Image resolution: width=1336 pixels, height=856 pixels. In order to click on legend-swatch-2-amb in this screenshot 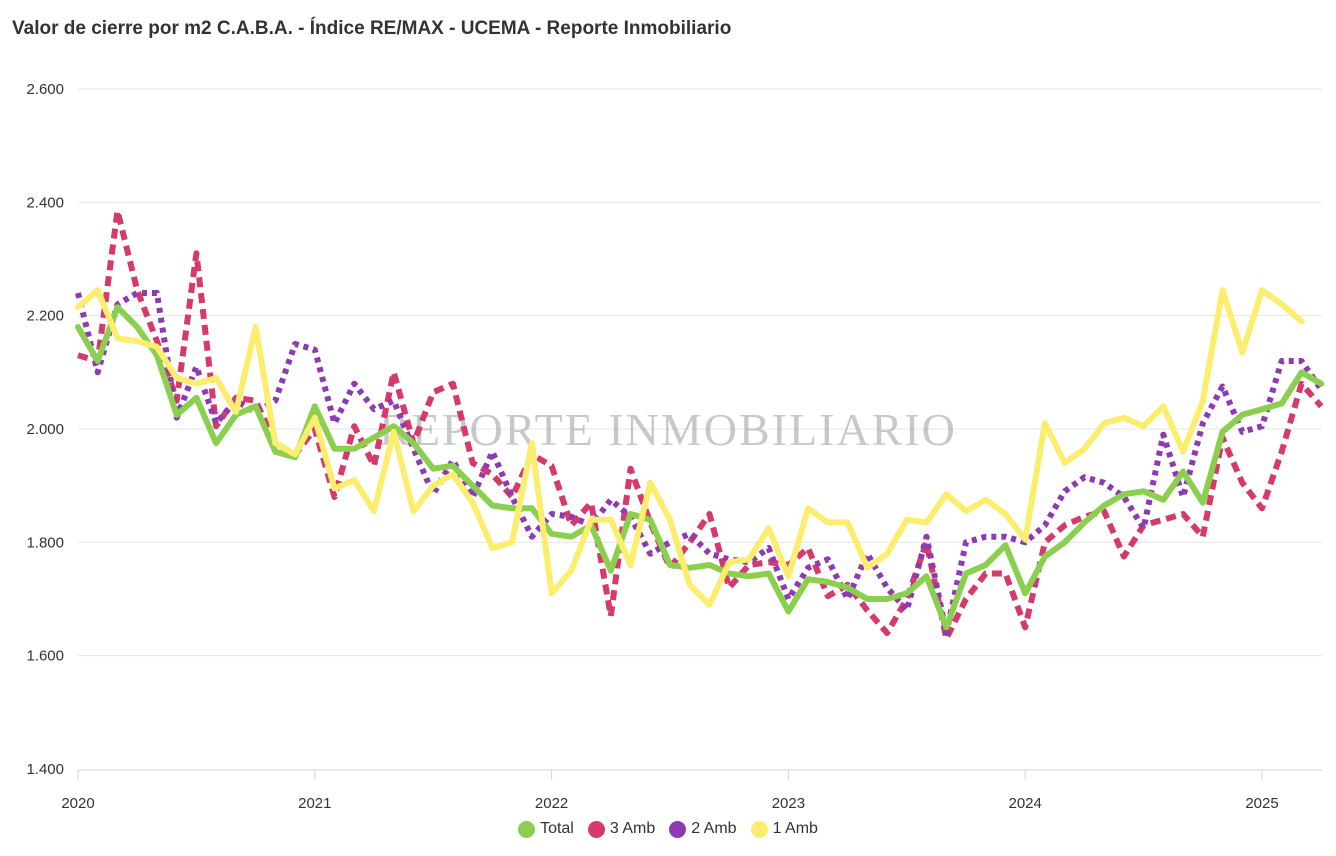, I will do `click(678, 829)`.